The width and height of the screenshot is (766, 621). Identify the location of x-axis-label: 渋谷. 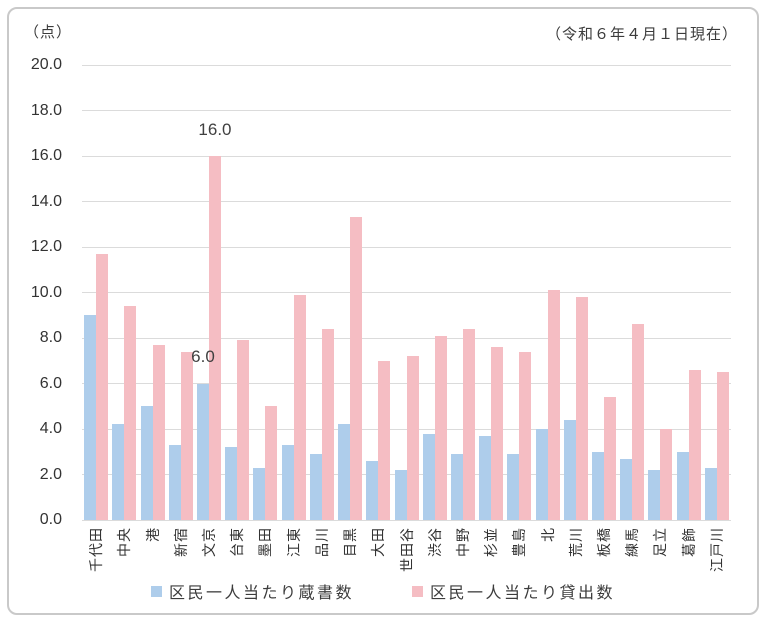
(434, 542).